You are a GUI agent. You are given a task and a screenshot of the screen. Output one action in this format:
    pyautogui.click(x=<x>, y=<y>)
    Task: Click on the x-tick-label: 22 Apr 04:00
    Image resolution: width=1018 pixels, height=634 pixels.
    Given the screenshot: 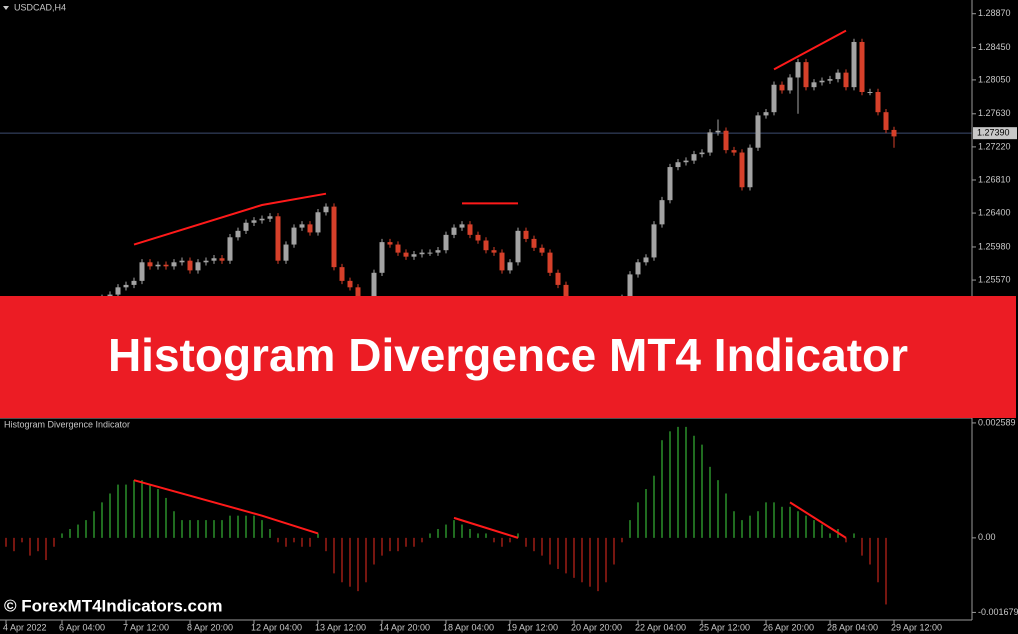 What is the action you would take?
    pyautogui.click(x=660, y=627)
    